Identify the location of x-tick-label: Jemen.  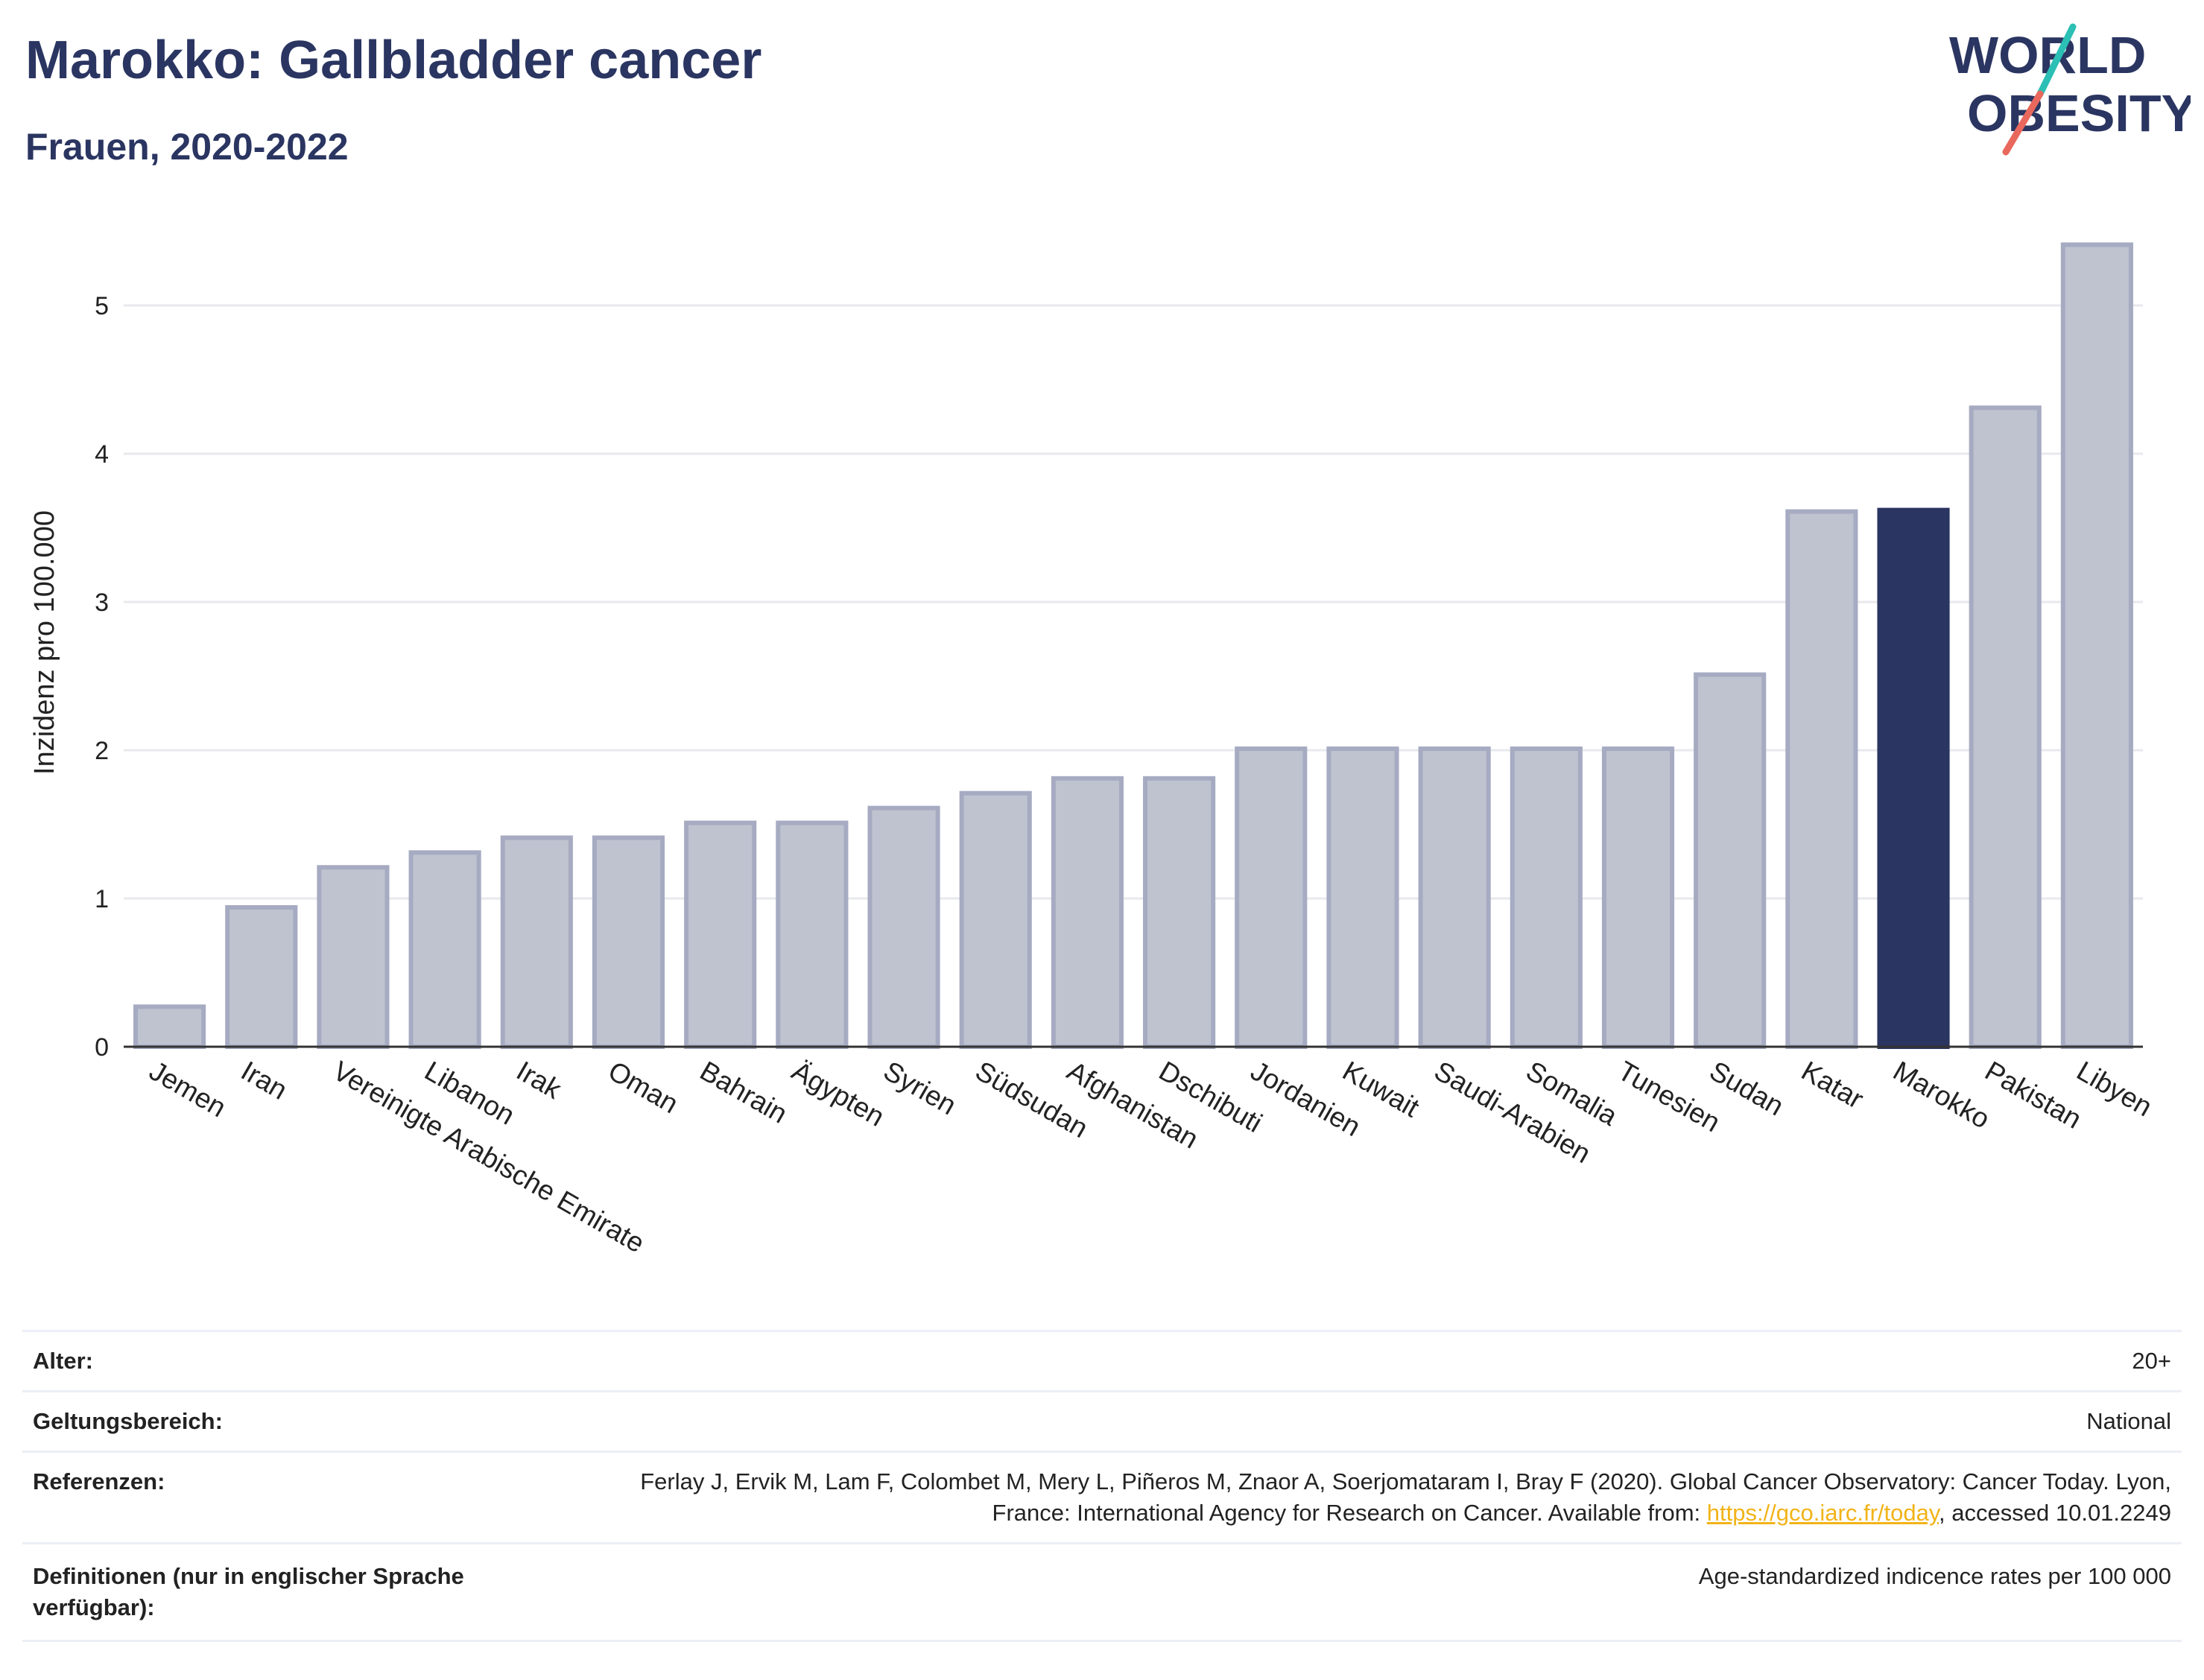
(188, 1089).